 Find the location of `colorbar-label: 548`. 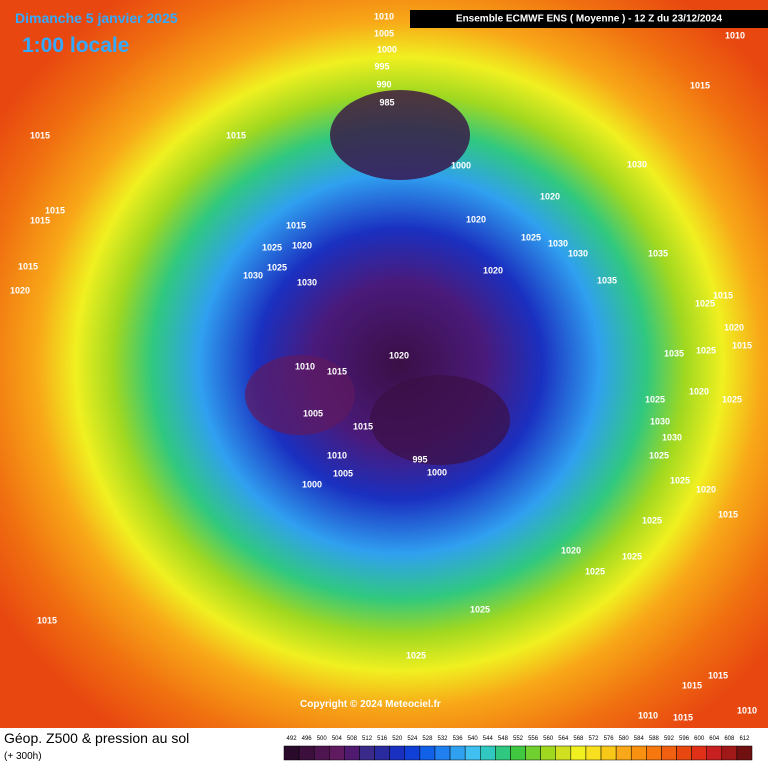

colorbar-label: 548 is located at coordinates (503, 739).